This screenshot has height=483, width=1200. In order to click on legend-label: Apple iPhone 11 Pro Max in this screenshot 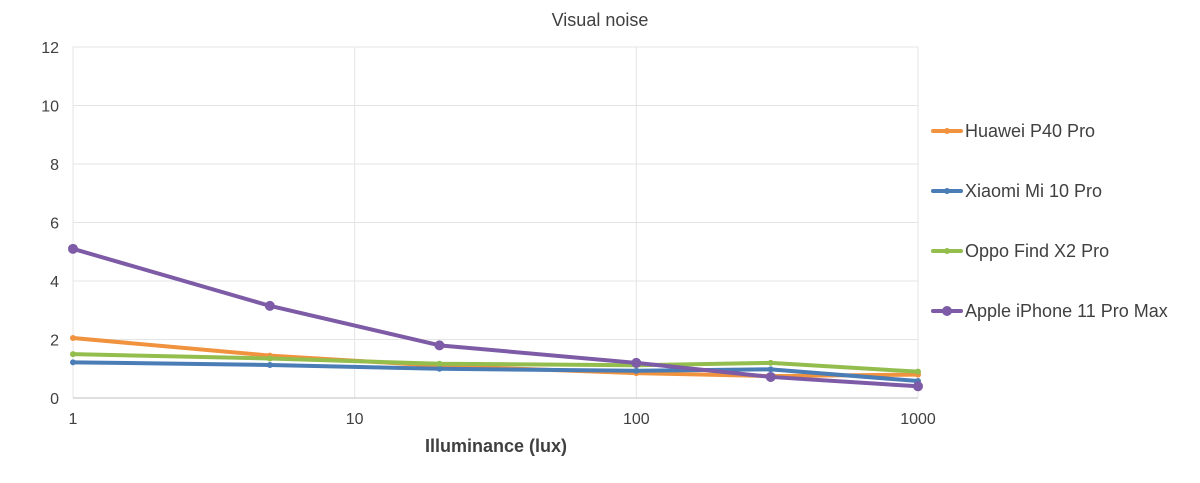, I will do `click(1066, 311)`.